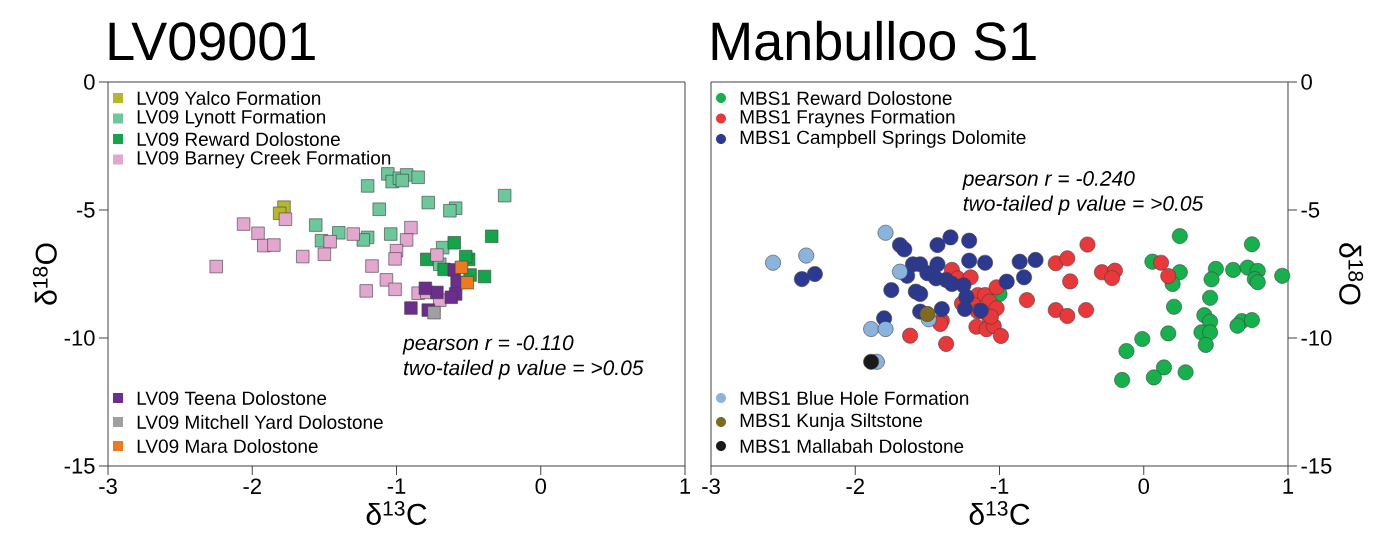 The width and height of the screenshot is (1375, 559). What do you see at coordinates (212, 41) in the screenshot?
I see `chart-title: LV09001` at bounding box center [212, 41].